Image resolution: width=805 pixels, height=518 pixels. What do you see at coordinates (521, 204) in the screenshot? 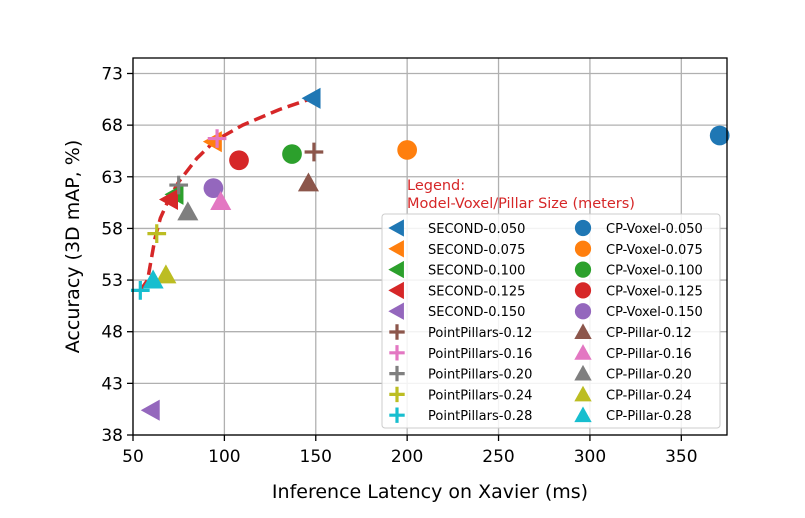
I see `legend-title-line-2: Model-Voxel/Pillar Size (meters)` at bounding box center [521, 204].